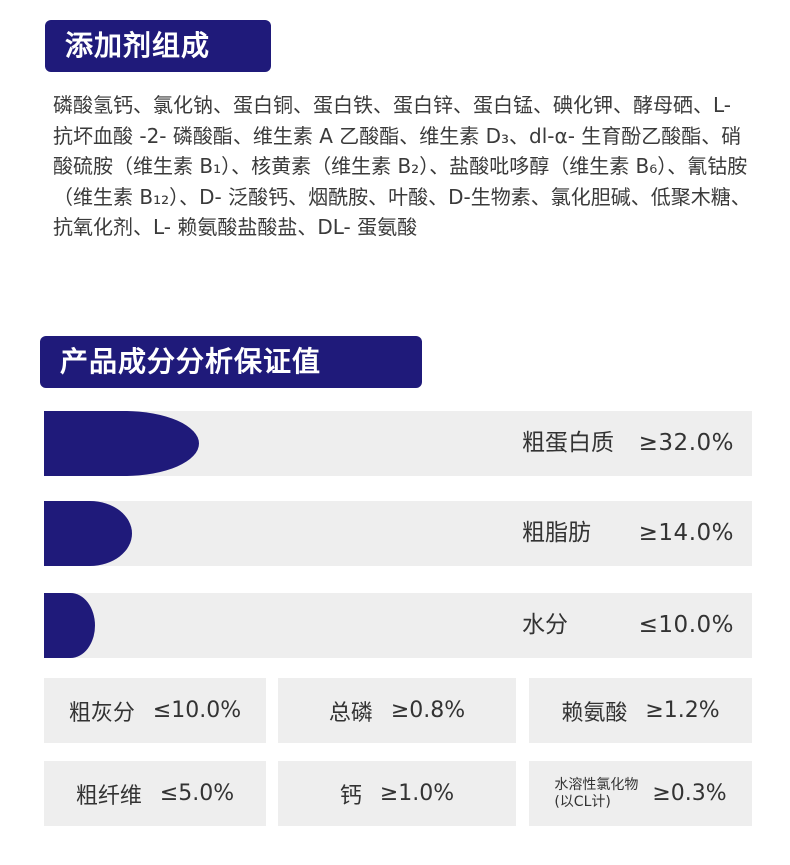 This screenshot has height=865, width=790. I want to click on cell-value-calcium: ≥1.0%, so click(417, 793).